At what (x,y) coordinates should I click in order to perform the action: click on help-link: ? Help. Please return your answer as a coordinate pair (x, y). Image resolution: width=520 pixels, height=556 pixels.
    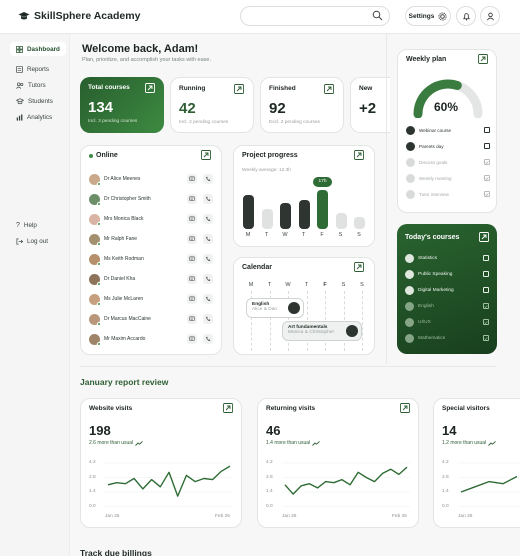
    Looking at the image, I should click on (38, 225).